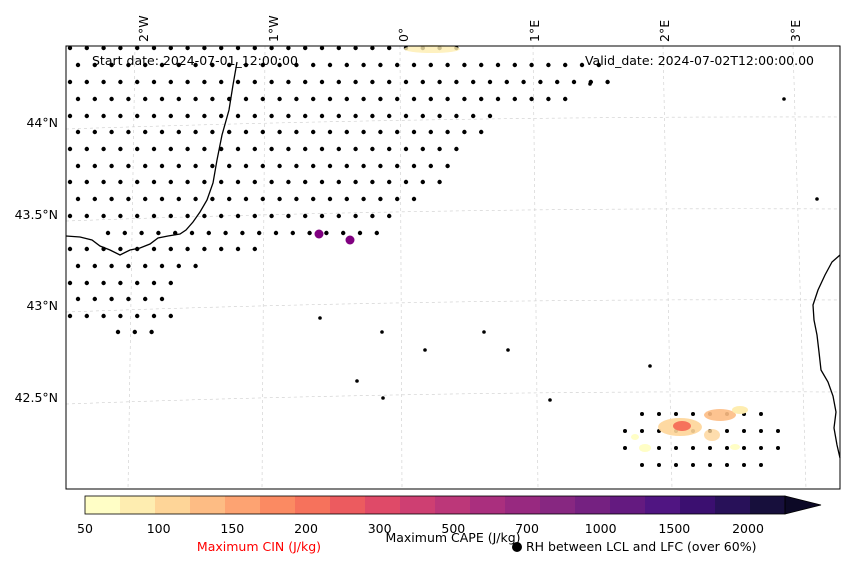  I want to click on cin-label: Maximum CIN (J/kg), so click(259, 546).